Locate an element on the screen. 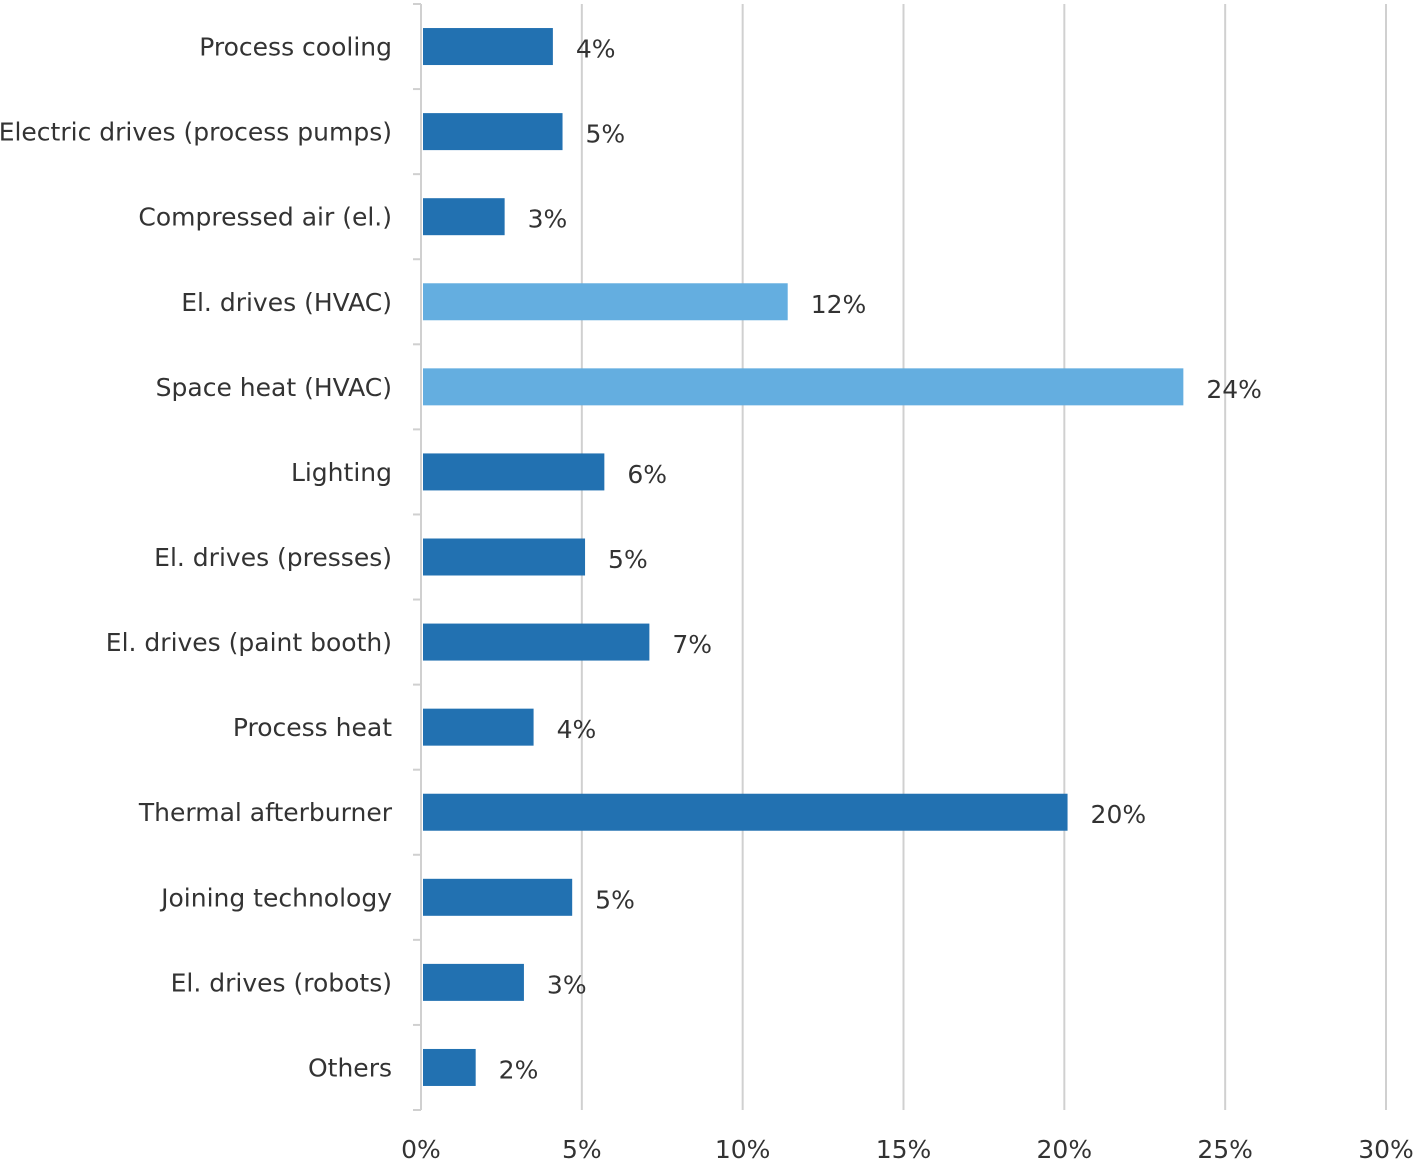  x-tick-label: 0% is located at coordinates (421, 1149).